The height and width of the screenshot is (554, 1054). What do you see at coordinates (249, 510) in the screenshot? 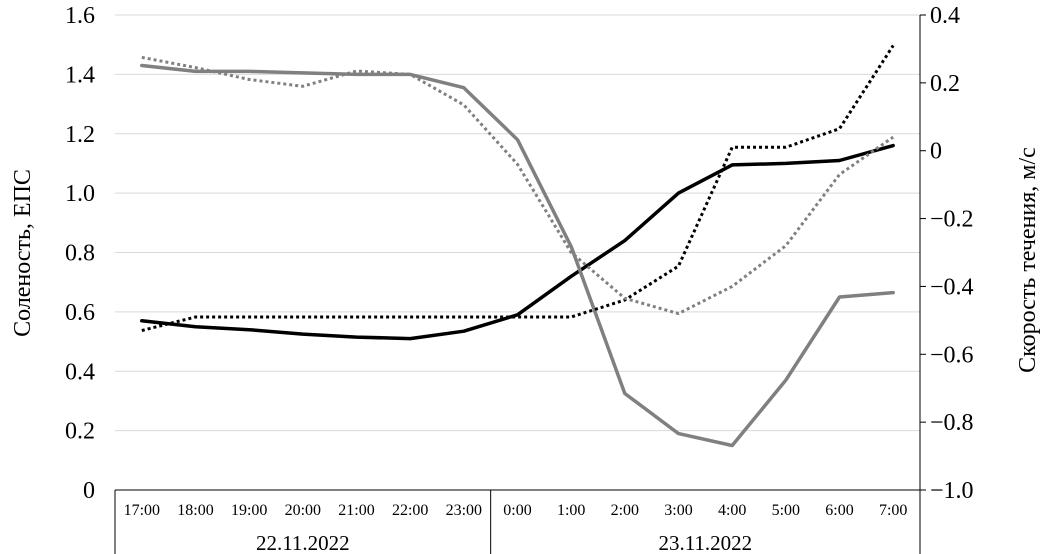
I see `x-tick-label-2: 19:00` at bounding box center [249, 510].